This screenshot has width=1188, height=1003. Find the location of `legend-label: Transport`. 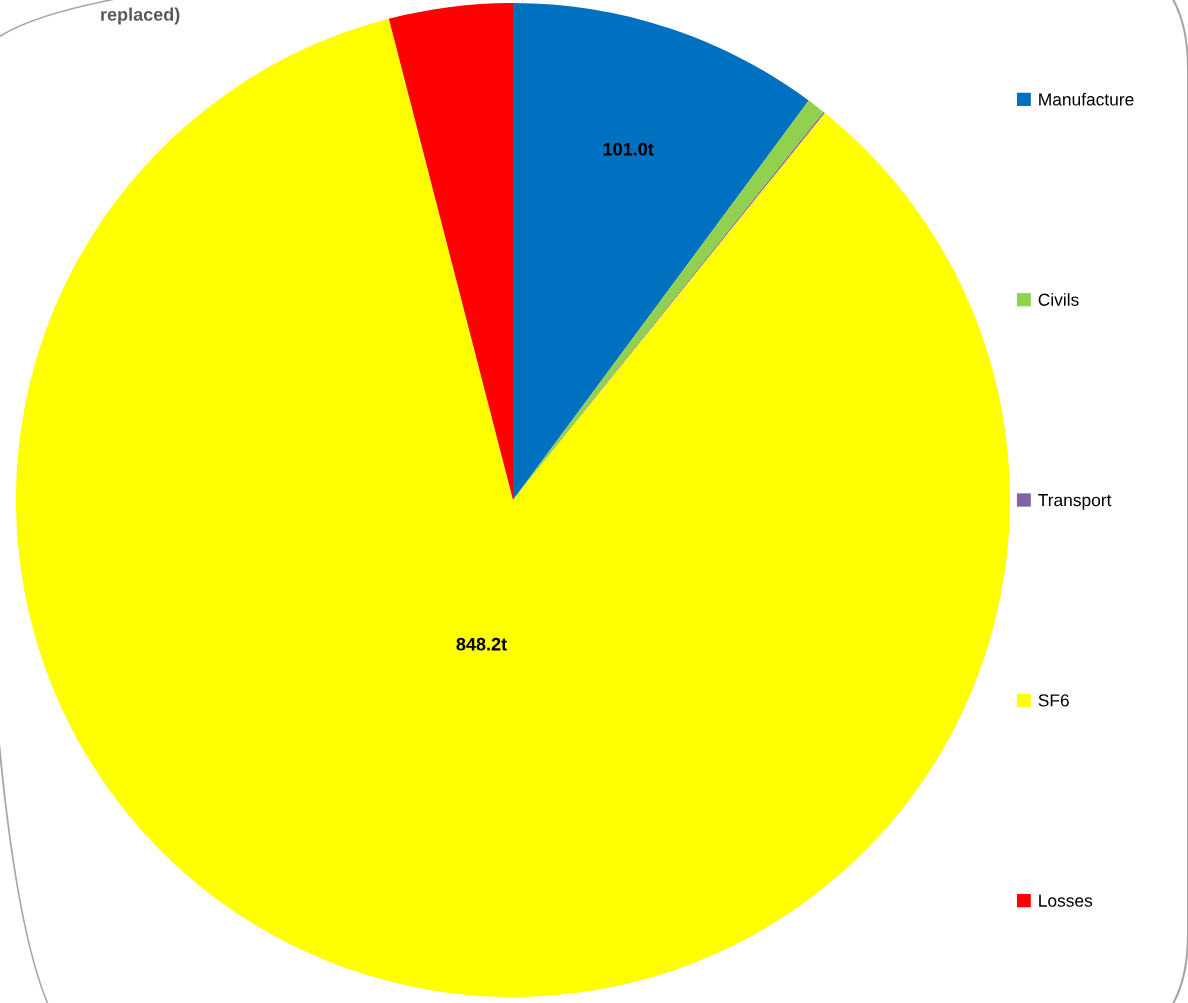

legend-label: Transport is located at coordinates (1075, 502).